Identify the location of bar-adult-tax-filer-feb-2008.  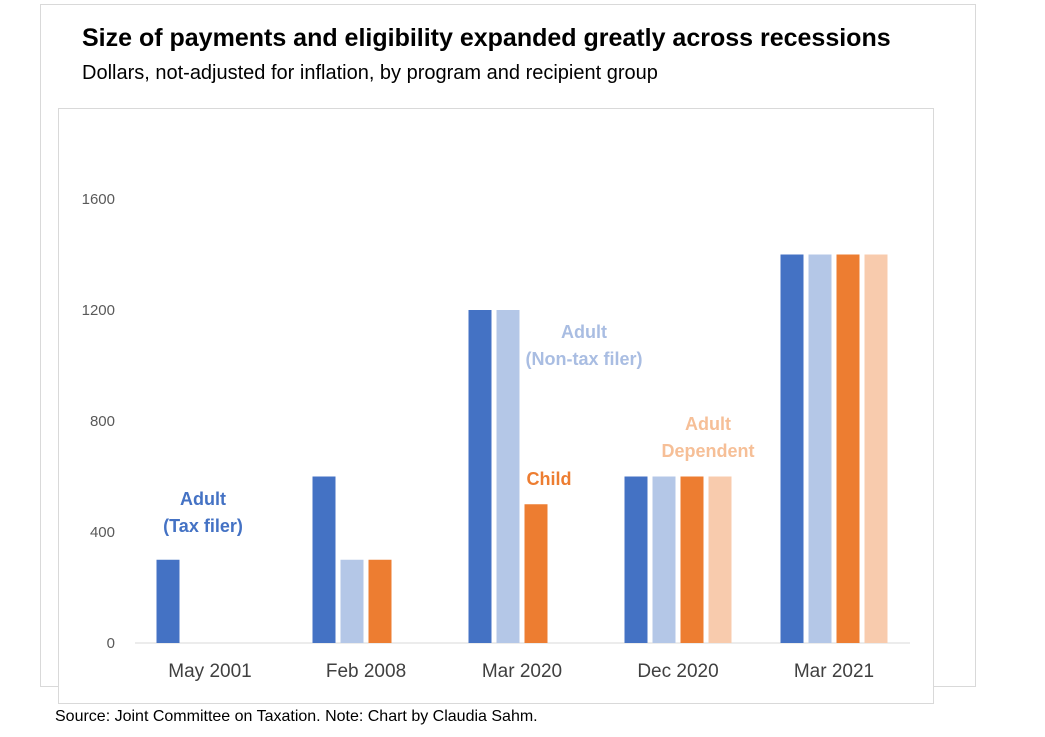
(324, 559).